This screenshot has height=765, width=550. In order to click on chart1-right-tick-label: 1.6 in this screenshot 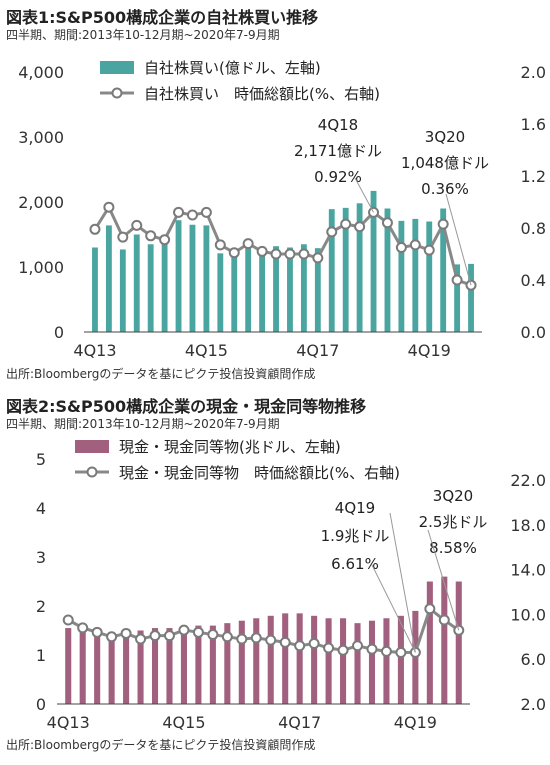, I will do `click(533, 124)`.